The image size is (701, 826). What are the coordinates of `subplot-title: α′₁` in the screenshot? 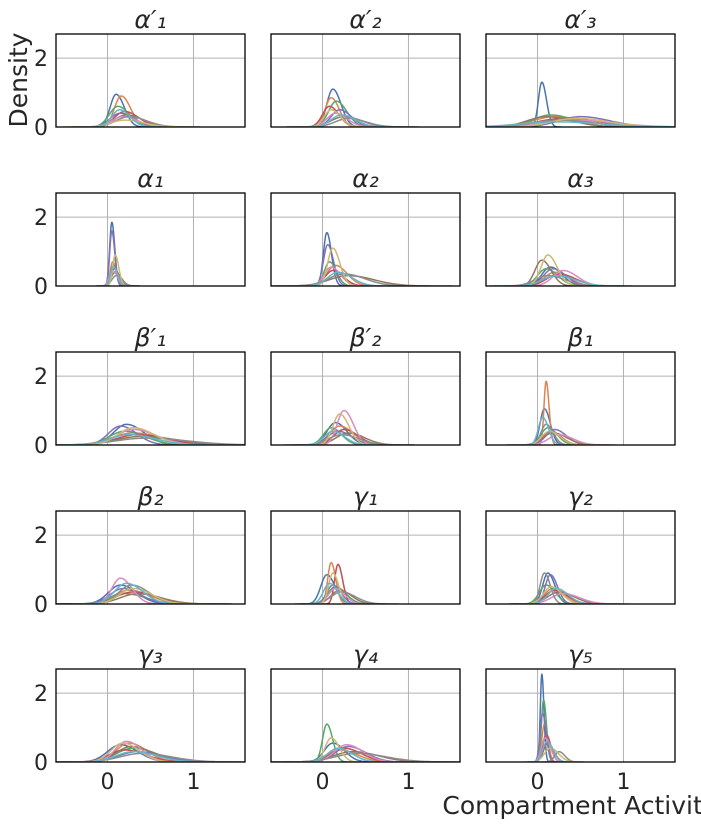 It's located at (150, 19).